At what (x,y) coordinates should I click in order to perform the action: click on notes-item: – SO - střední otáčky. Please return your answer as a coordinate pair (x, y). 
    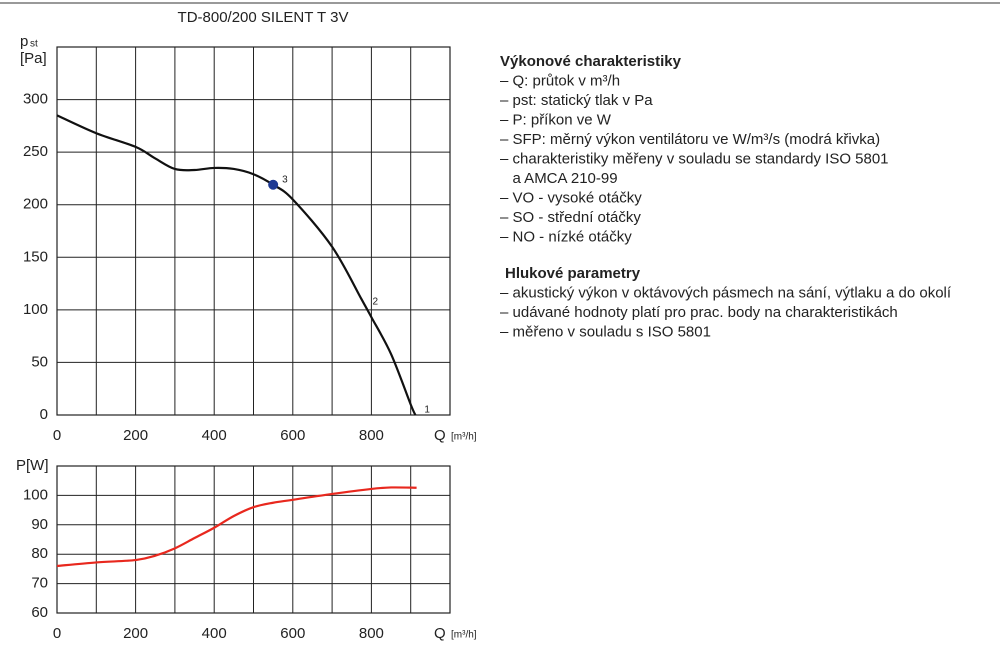
    Looking at the image, I should click on (570, 217).